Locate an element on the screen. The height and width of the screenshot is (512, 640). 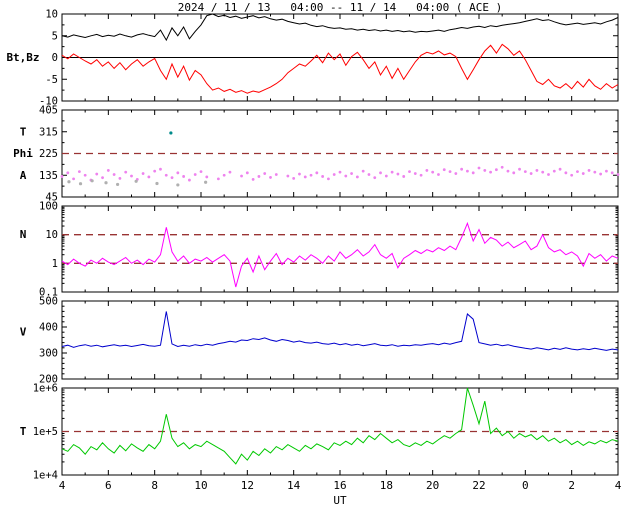
svg-text: 500 is located at coordinates (48, 302).